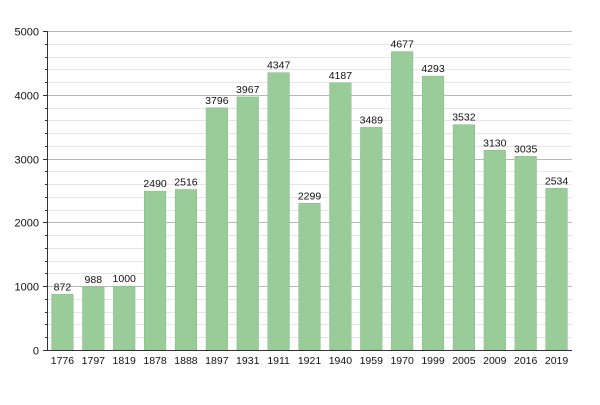  Describe the element at coordinates (402, 45) in the screenshot. I see `data-label-1970: 4677` at that location.